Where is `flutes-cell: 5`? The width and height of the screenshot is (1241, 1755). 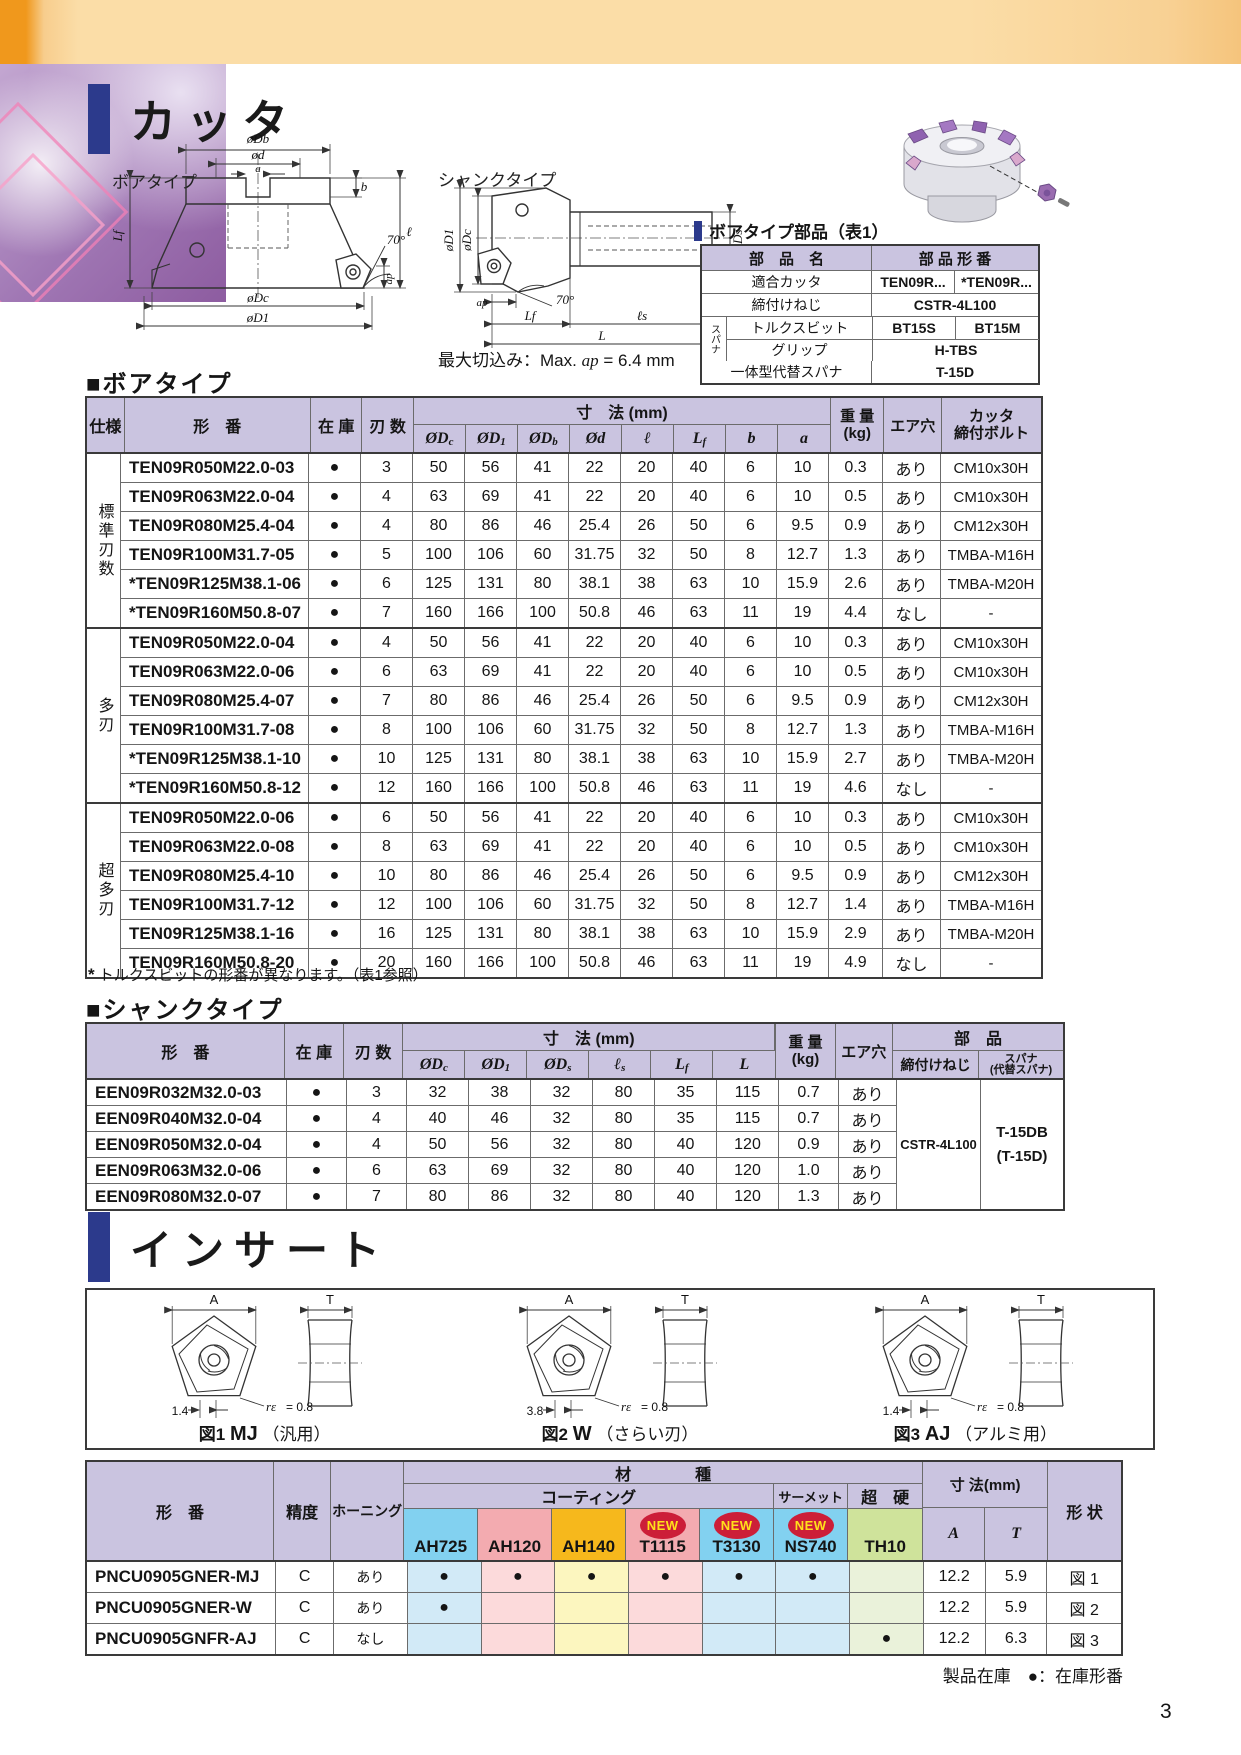
flutes-cell: 5 is located at coordinates (387, 555).